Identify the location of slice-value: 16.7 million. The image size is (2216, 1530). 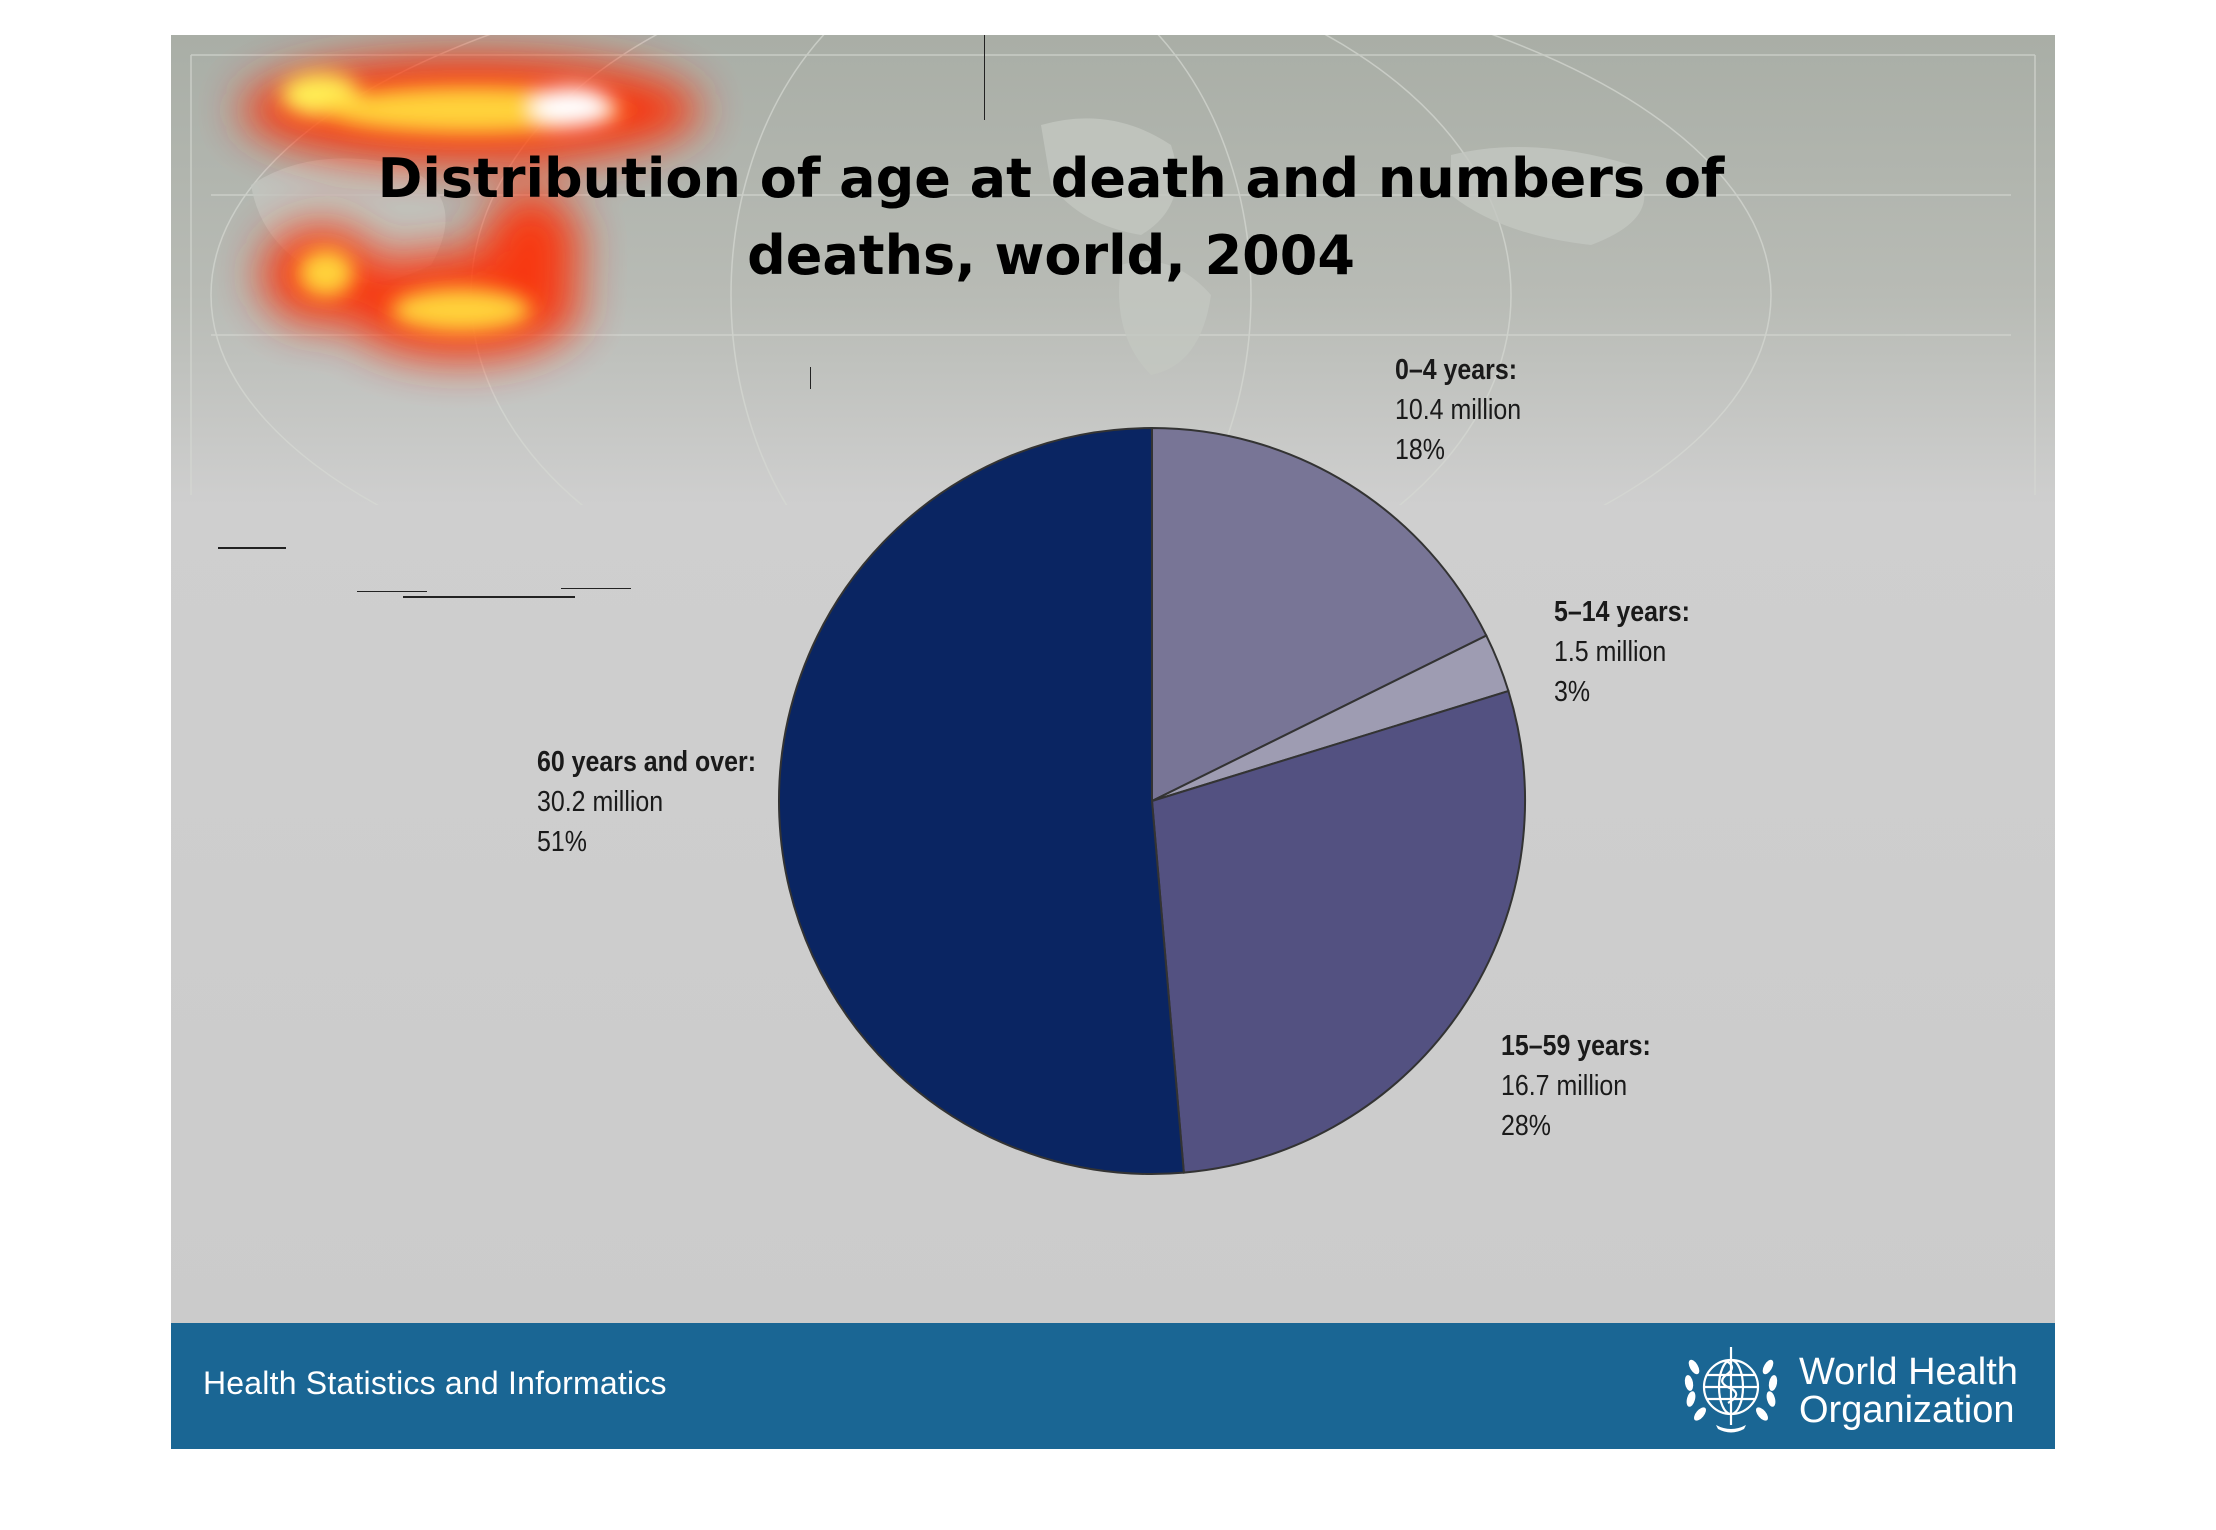
(1564, 1086).